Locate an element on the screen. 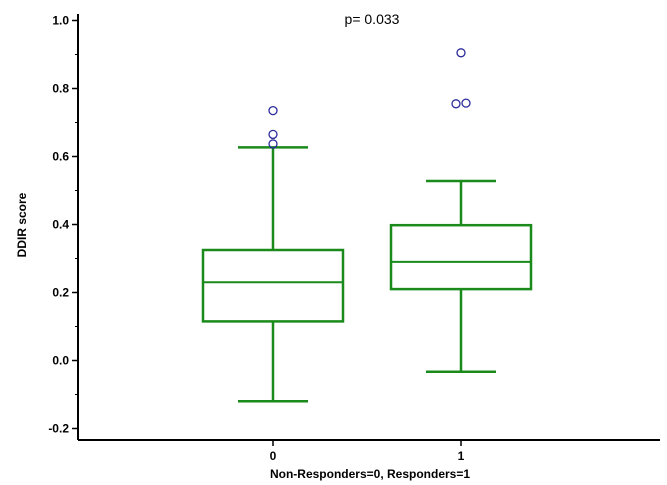 The image size is (667, 485). p-value-annotation: p= 0.033 is located at coordinates (372, 19).